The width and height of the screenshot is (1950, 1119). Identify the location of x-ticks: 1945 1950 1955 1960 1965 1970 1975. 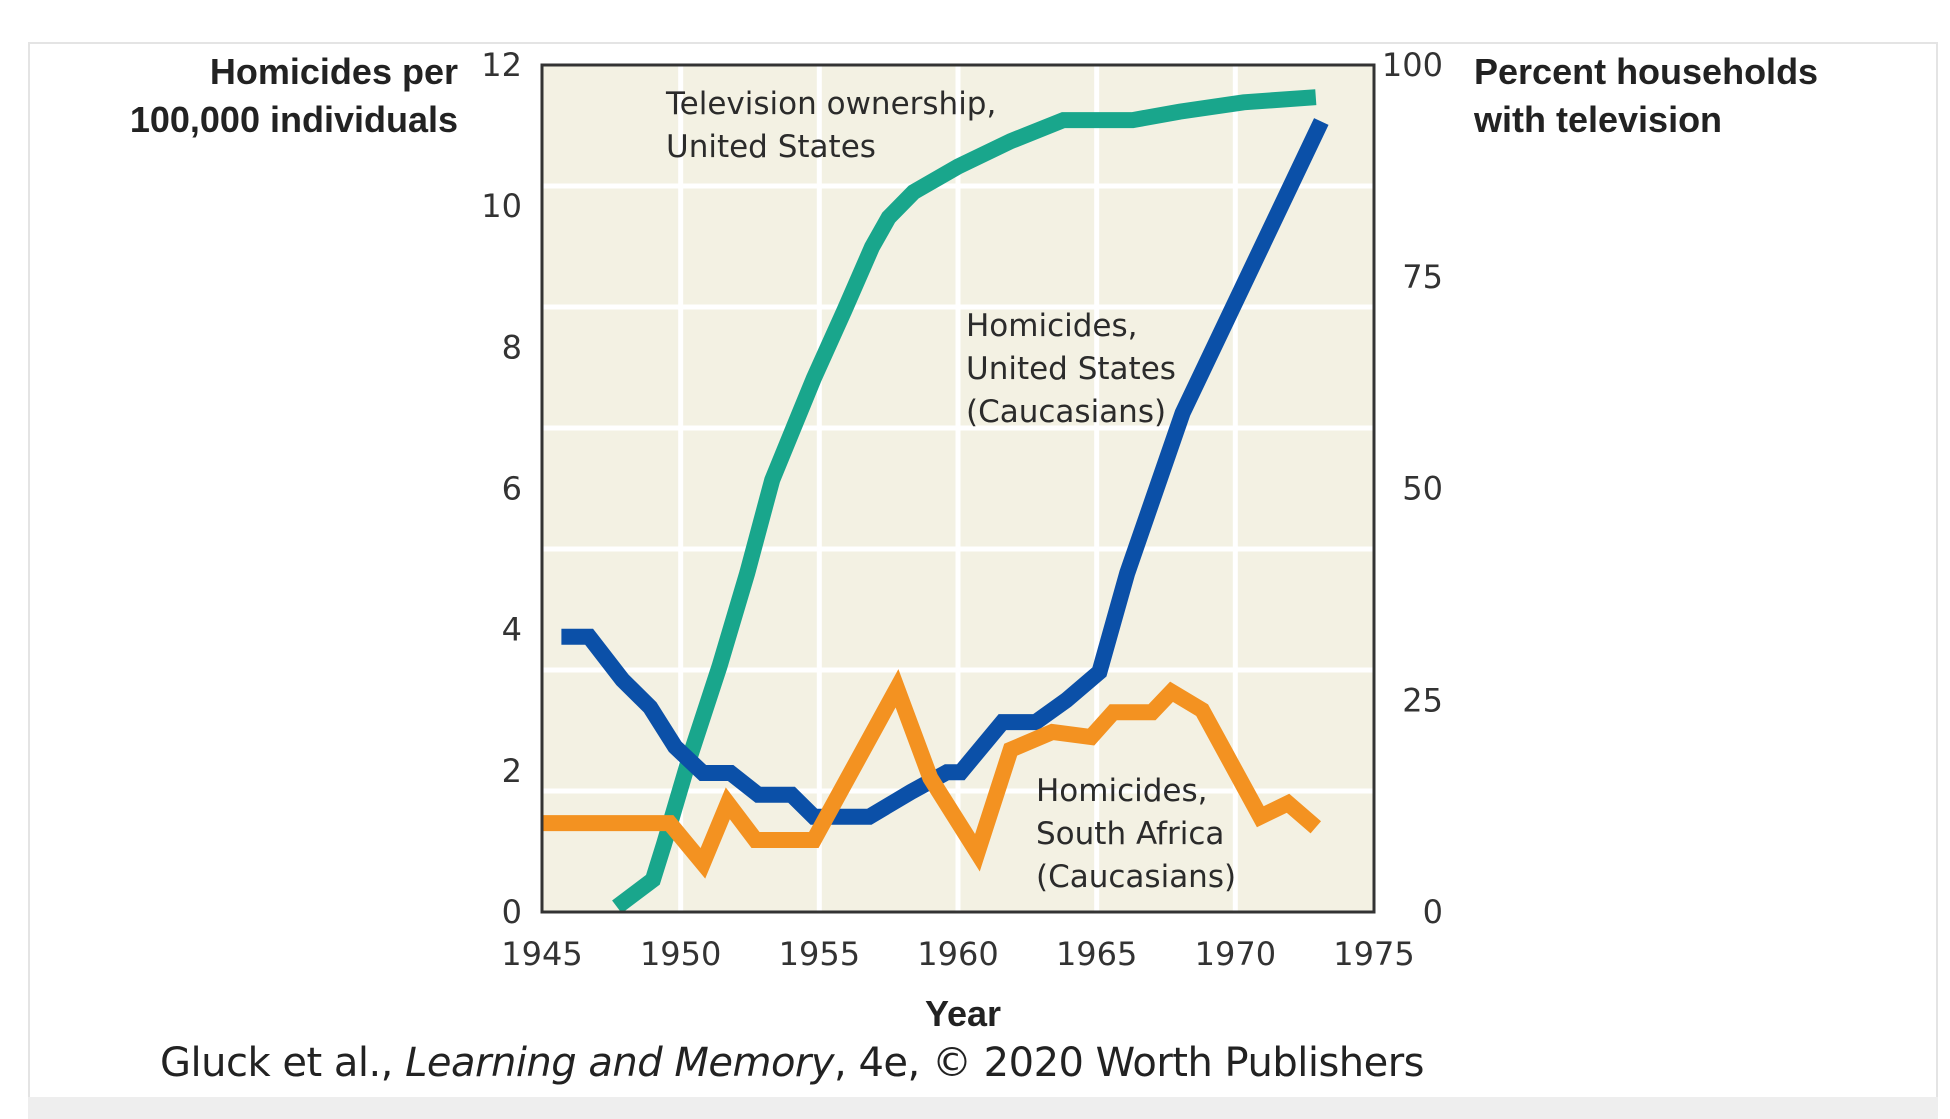
(957, 954).